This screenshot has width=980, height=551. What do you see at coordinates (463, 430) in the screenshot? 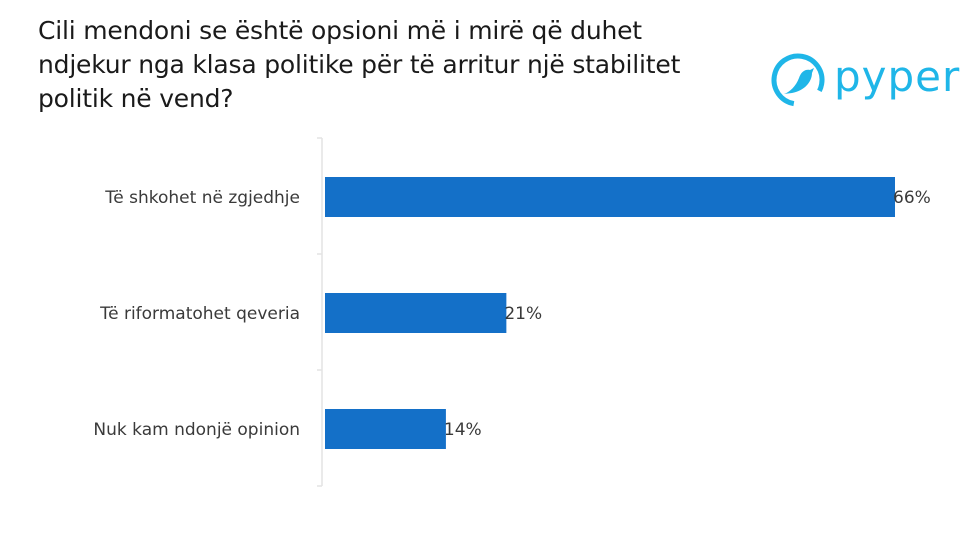
I see `value-label: 14%` at bounding box center [463, 430].